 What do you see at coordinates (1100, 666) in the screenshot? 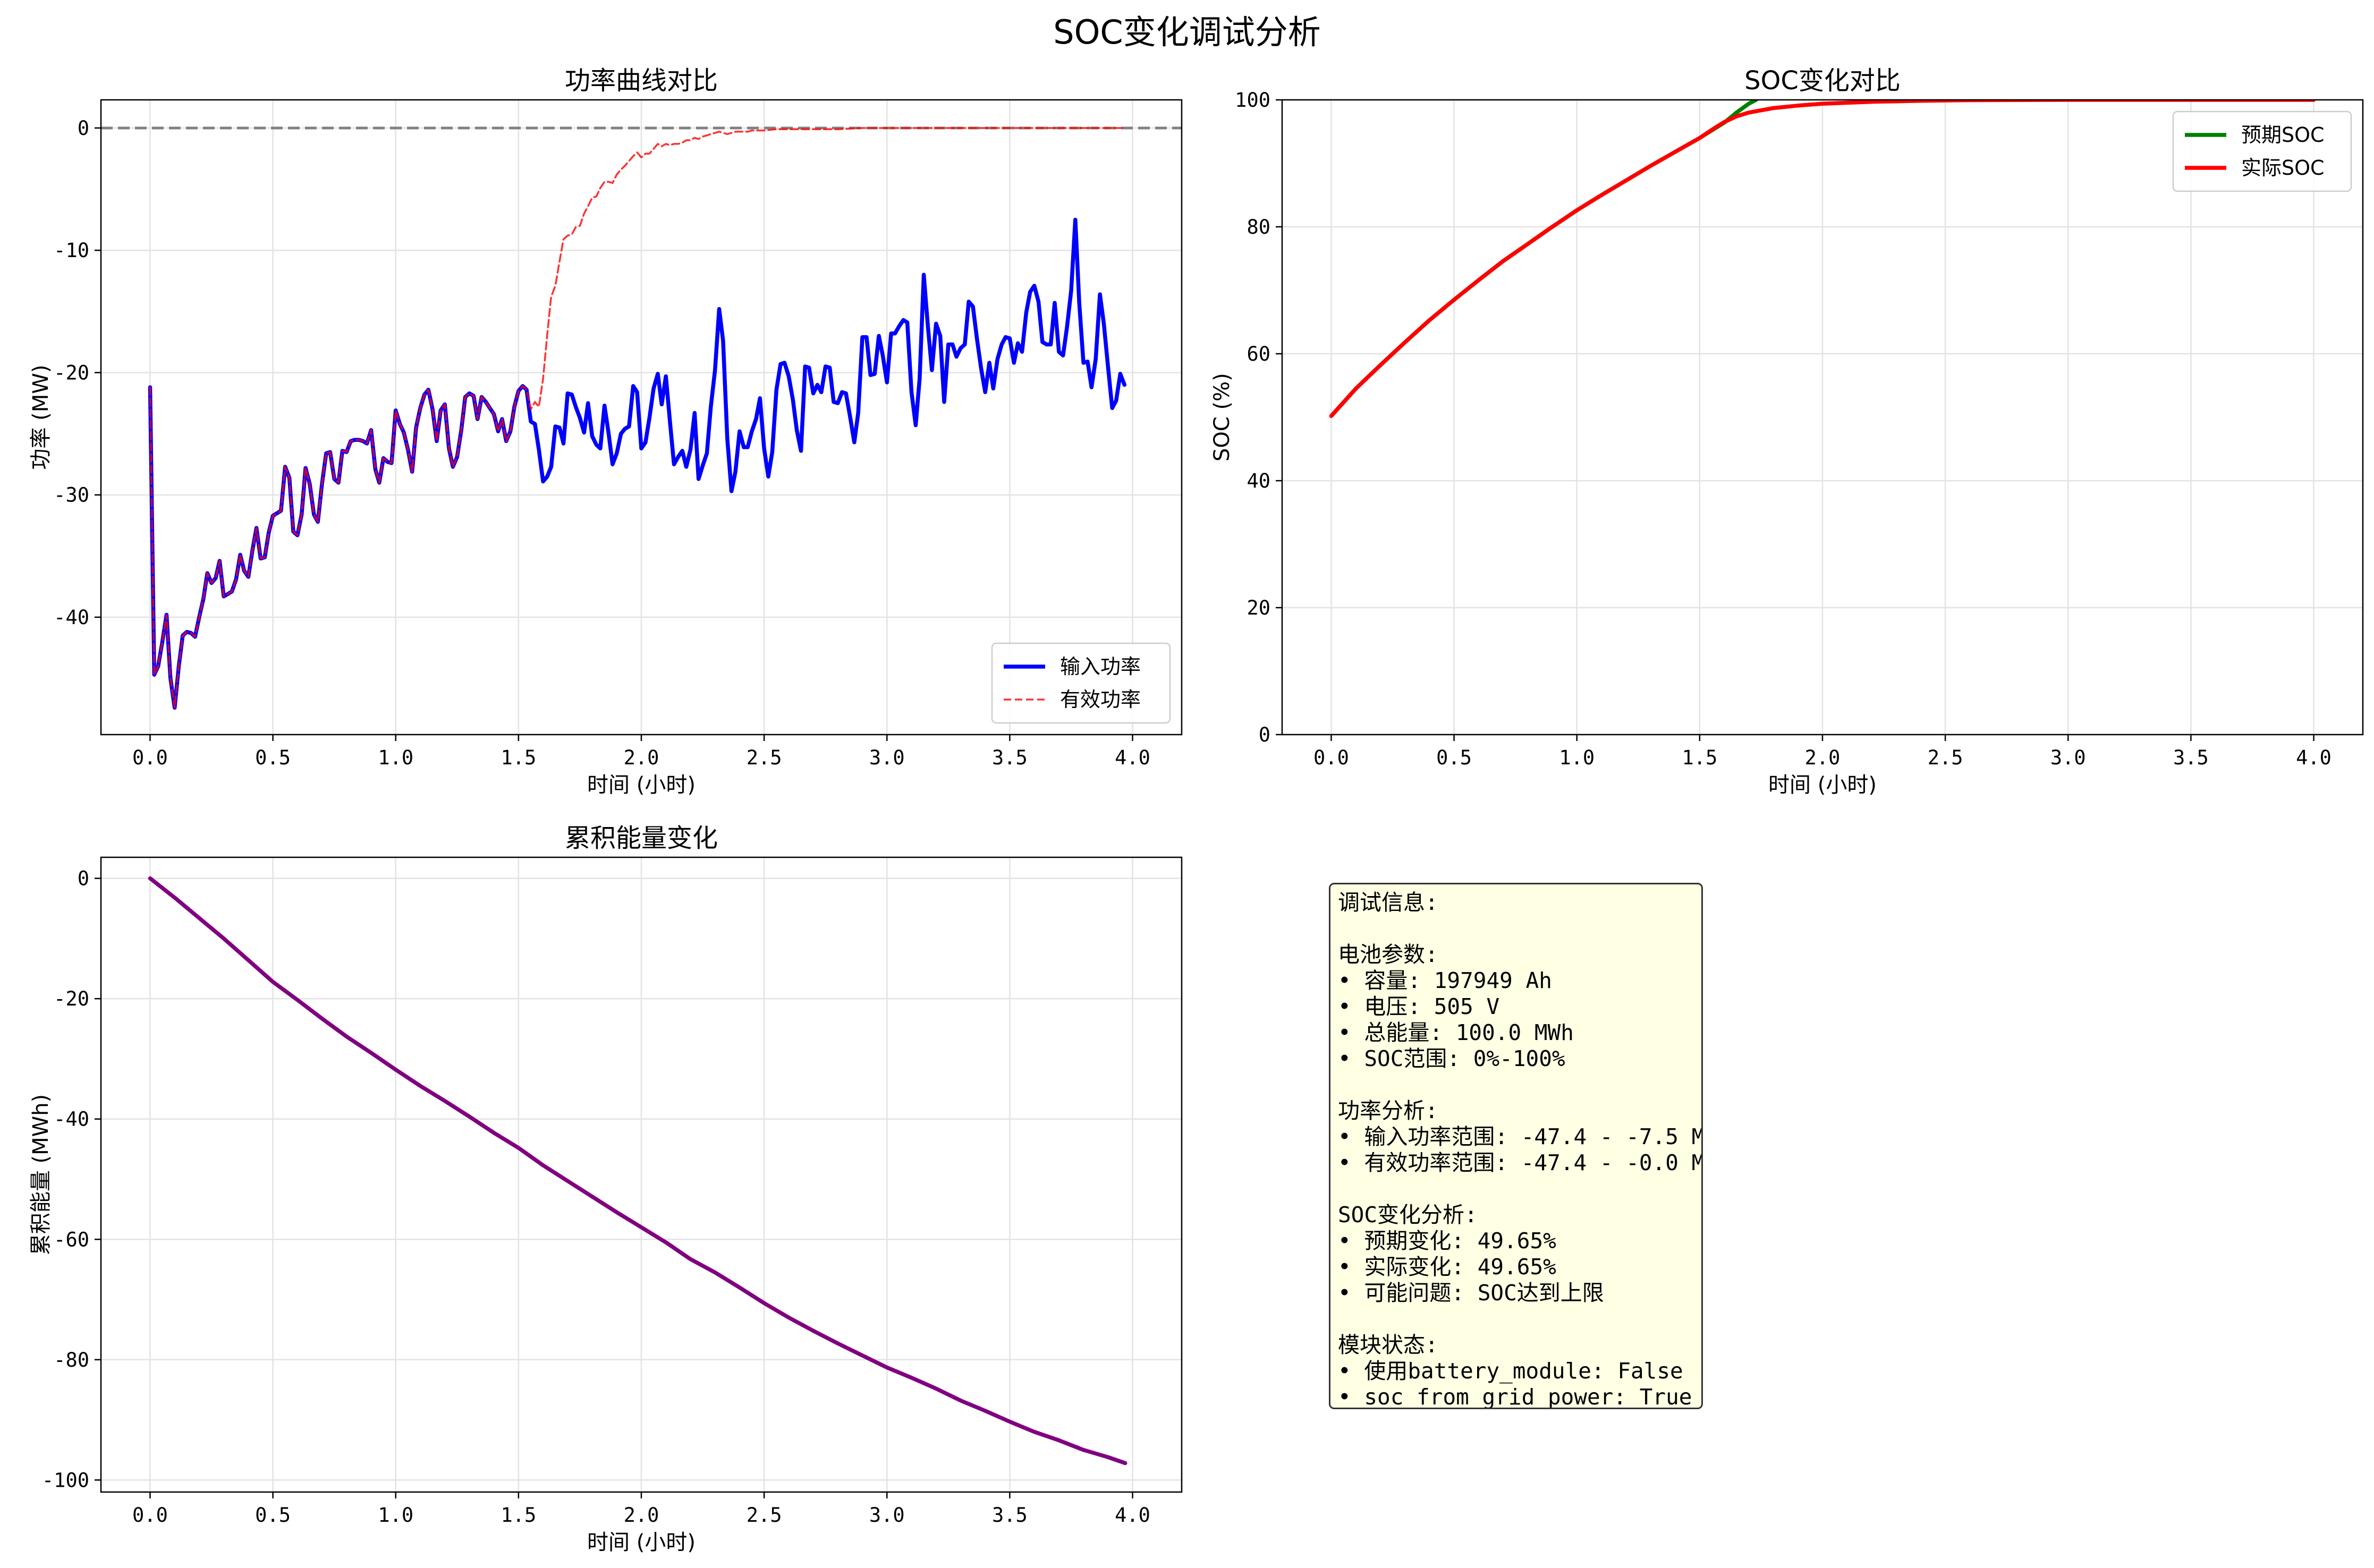
I see `legend-label: 输入功率` at bounding box center [1100, 666].